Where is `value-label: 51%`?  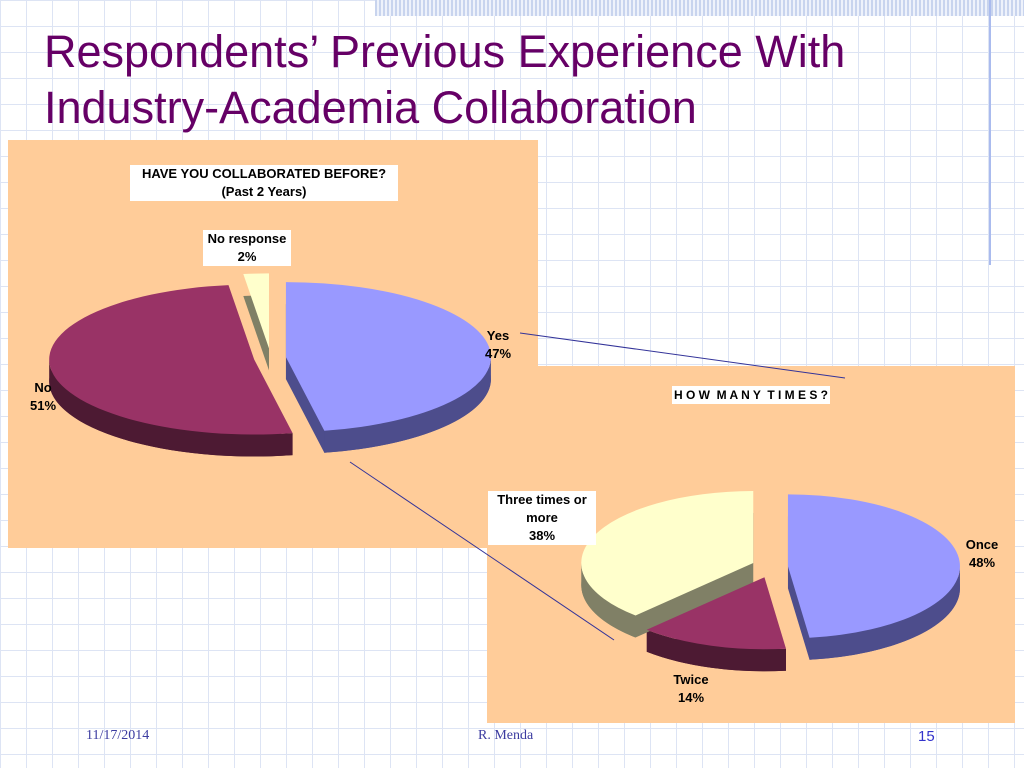
value-label: 51% is located at coordinates (43, 405).